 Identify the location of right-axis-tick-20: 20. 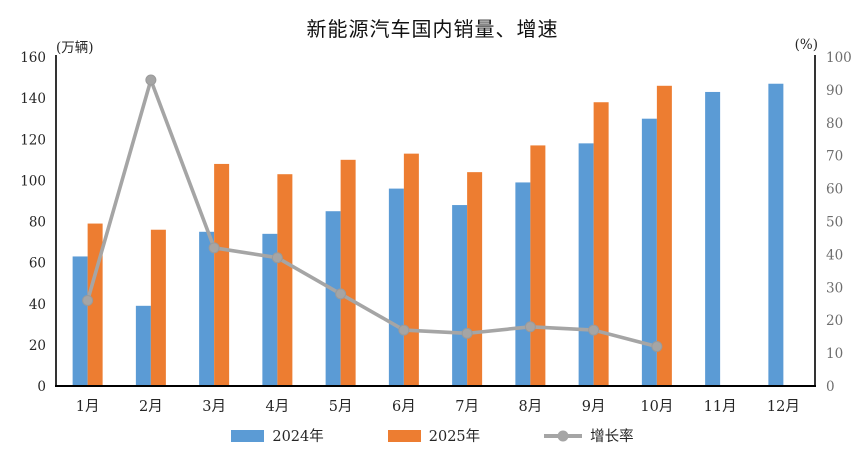
(834, 321).